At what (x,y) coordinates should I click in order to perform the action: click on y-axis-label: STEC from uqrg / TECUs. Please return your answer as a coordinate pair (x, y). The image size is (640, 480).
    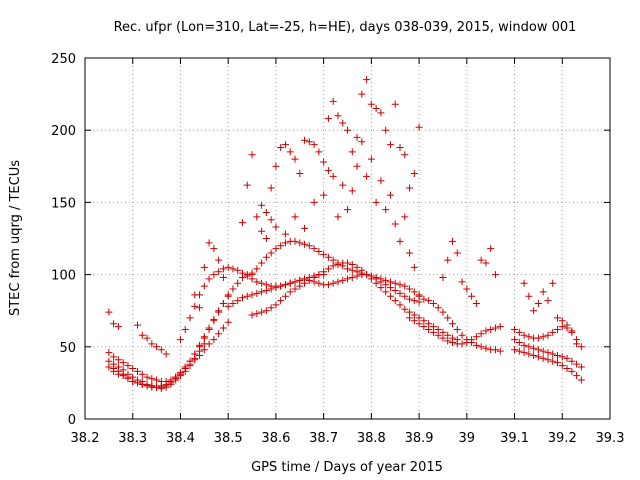
    Looking at the image, I should click on (15, 238).